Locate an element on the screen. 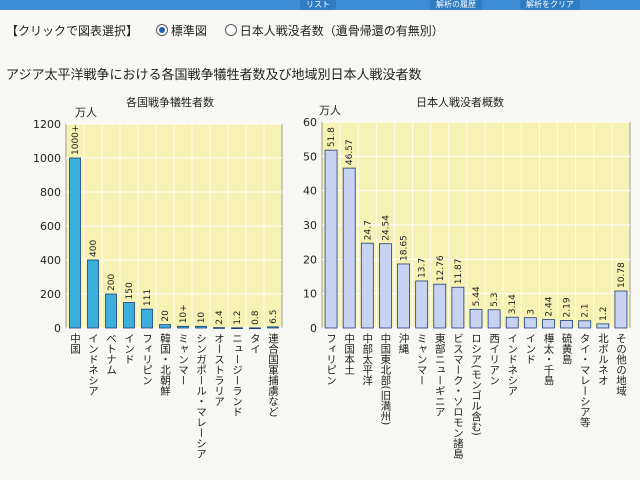 This screenshot has height=480, width=640. option-standard: 標準図 is located at coordinates (183, 31).